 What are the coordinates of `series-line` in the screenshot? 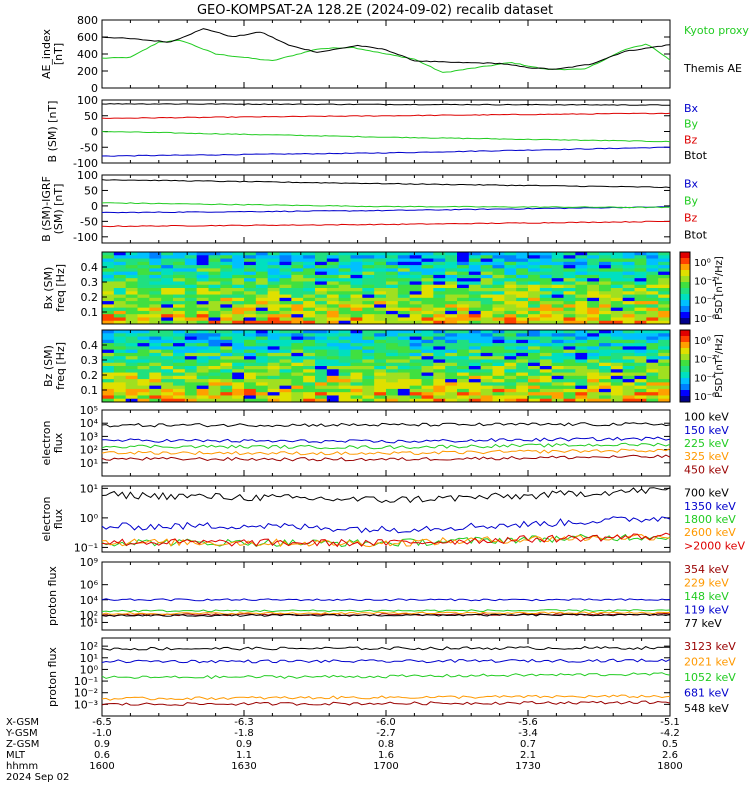 It's located at (386, 661).